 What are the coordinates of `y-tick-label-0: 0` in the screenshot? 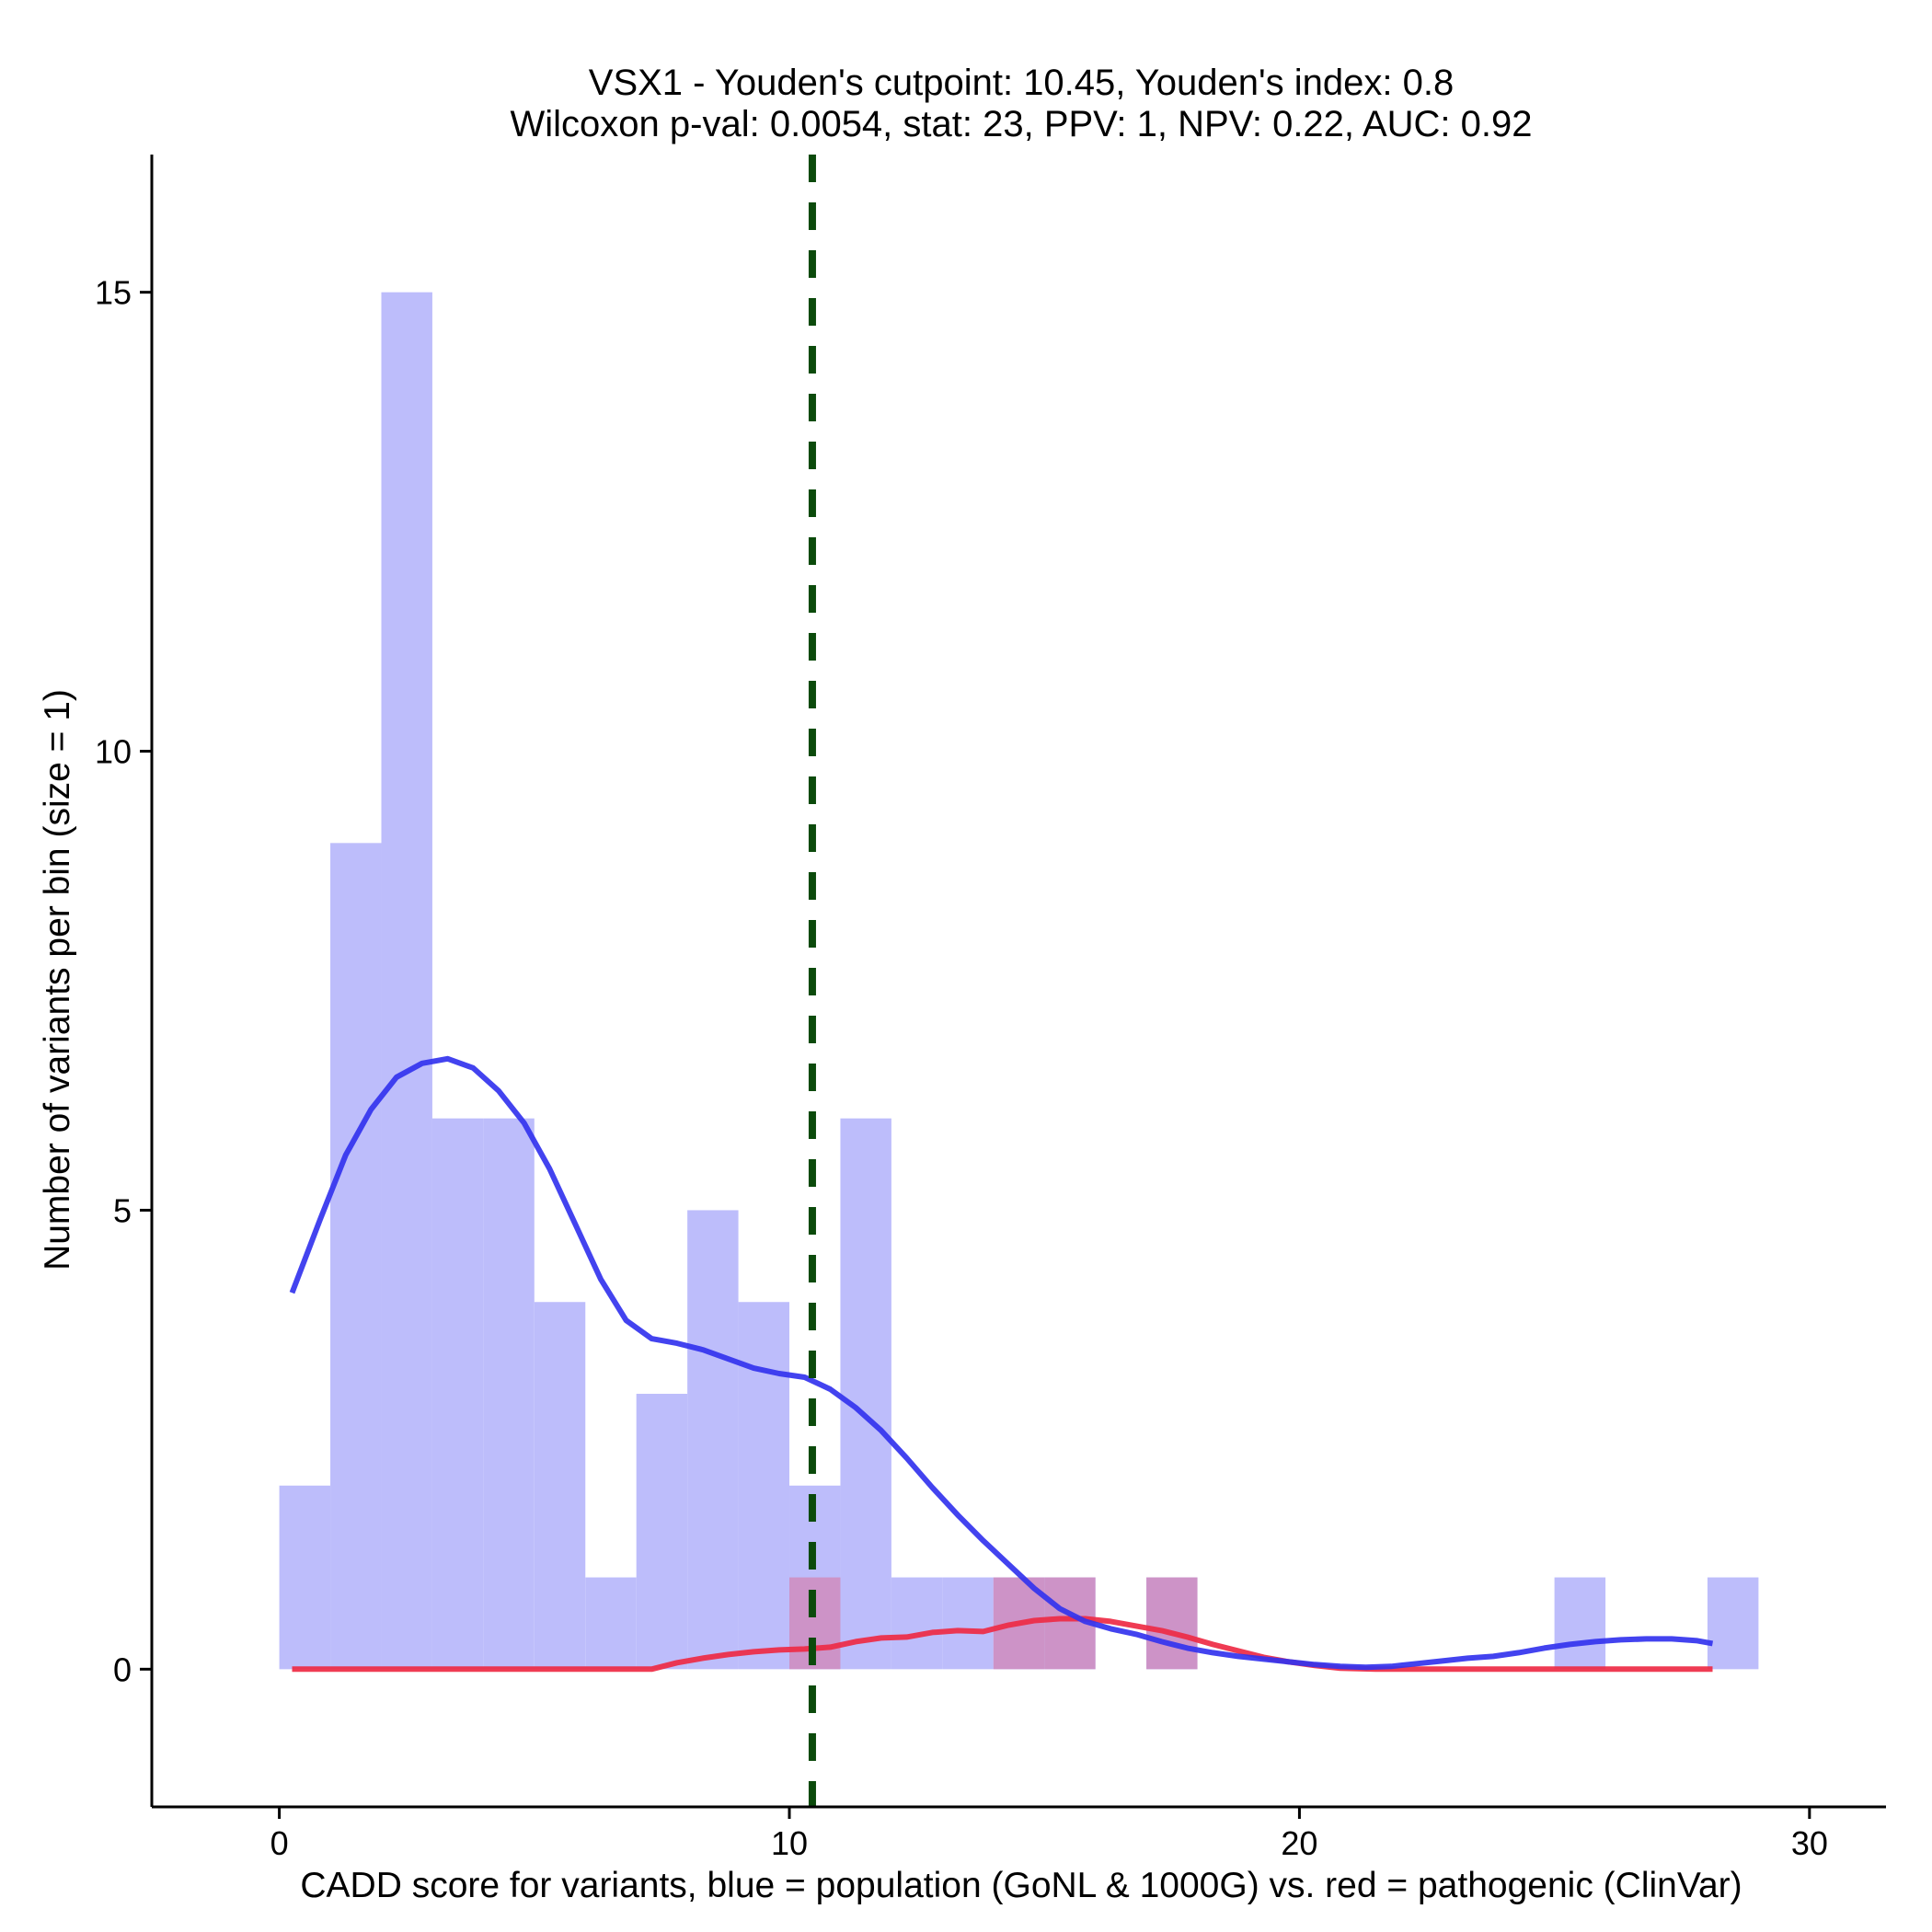 It's located at (122, 1669).